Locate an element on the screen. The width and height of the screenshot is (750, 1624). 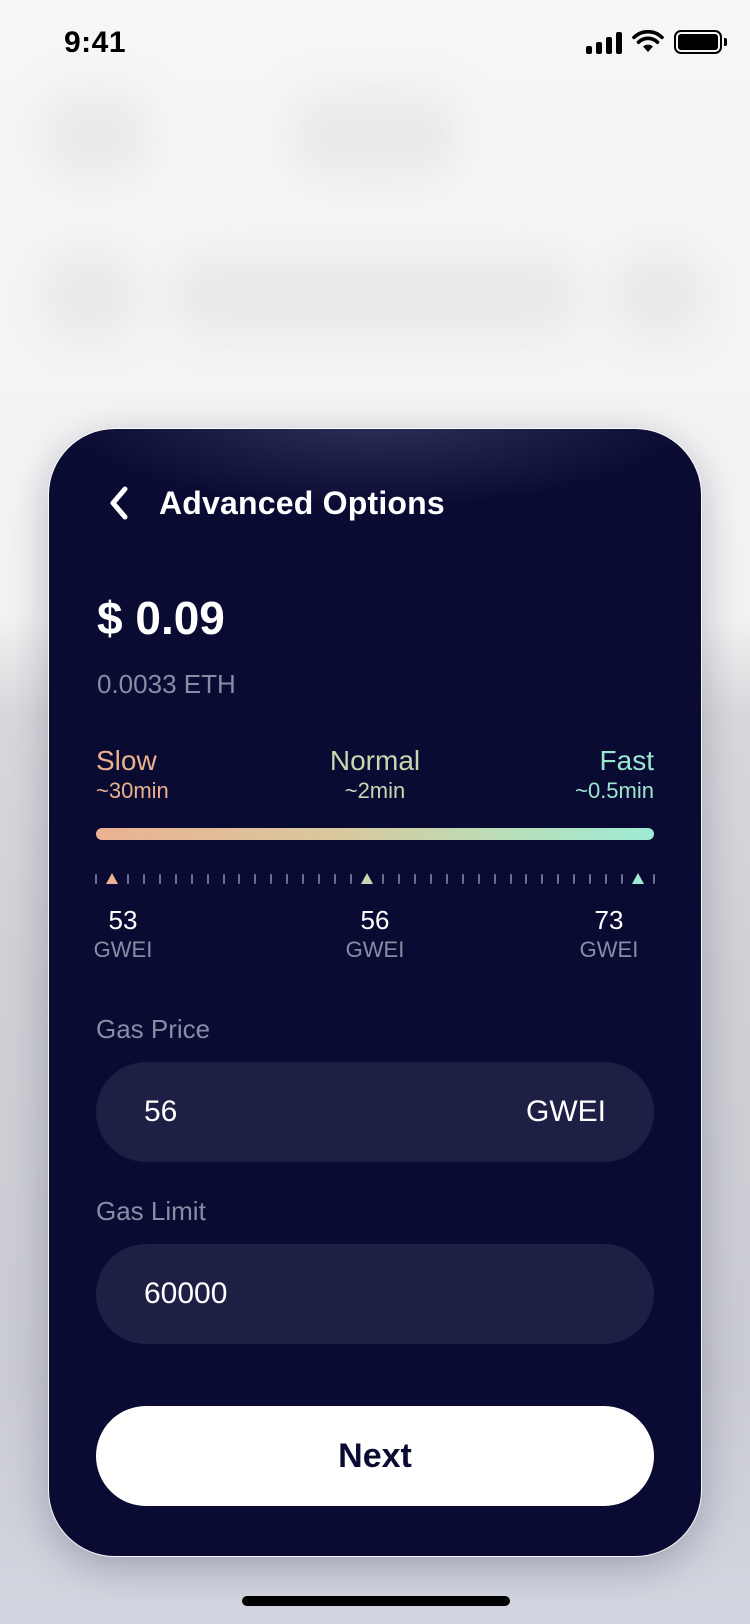
gwei-value: 56 is located at coordinates (375, 920).